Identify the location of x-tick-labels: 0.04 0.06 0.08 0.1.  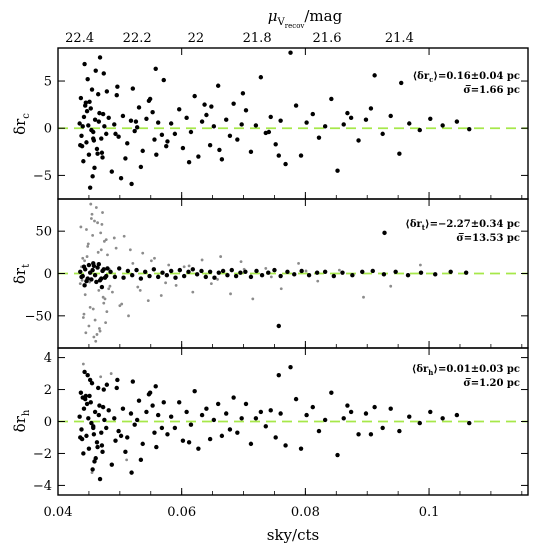
(242, 512).